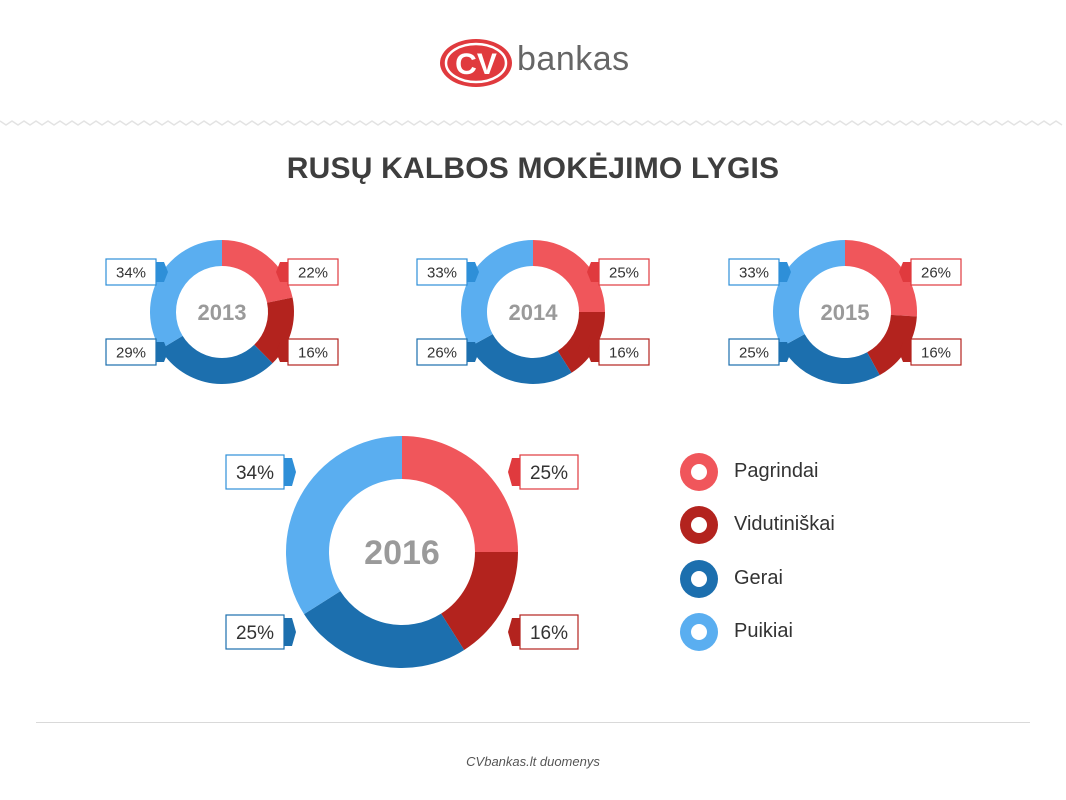  I want to click on donut-center-label: 2013, so click(222, 312).